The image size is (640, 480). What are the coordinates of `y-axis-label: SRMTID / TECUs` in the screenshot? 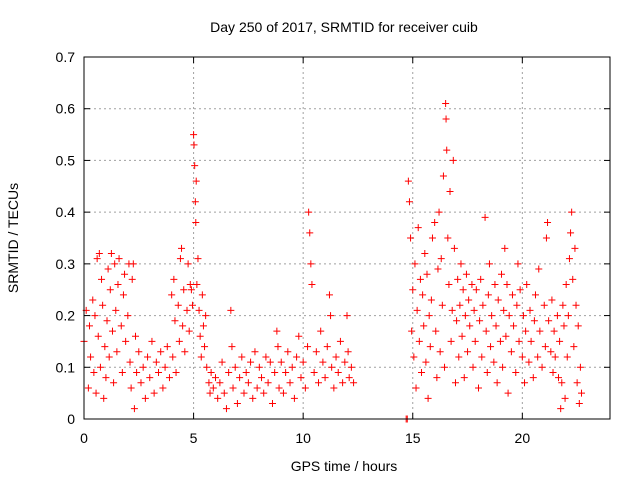 It's located at (13, 238).